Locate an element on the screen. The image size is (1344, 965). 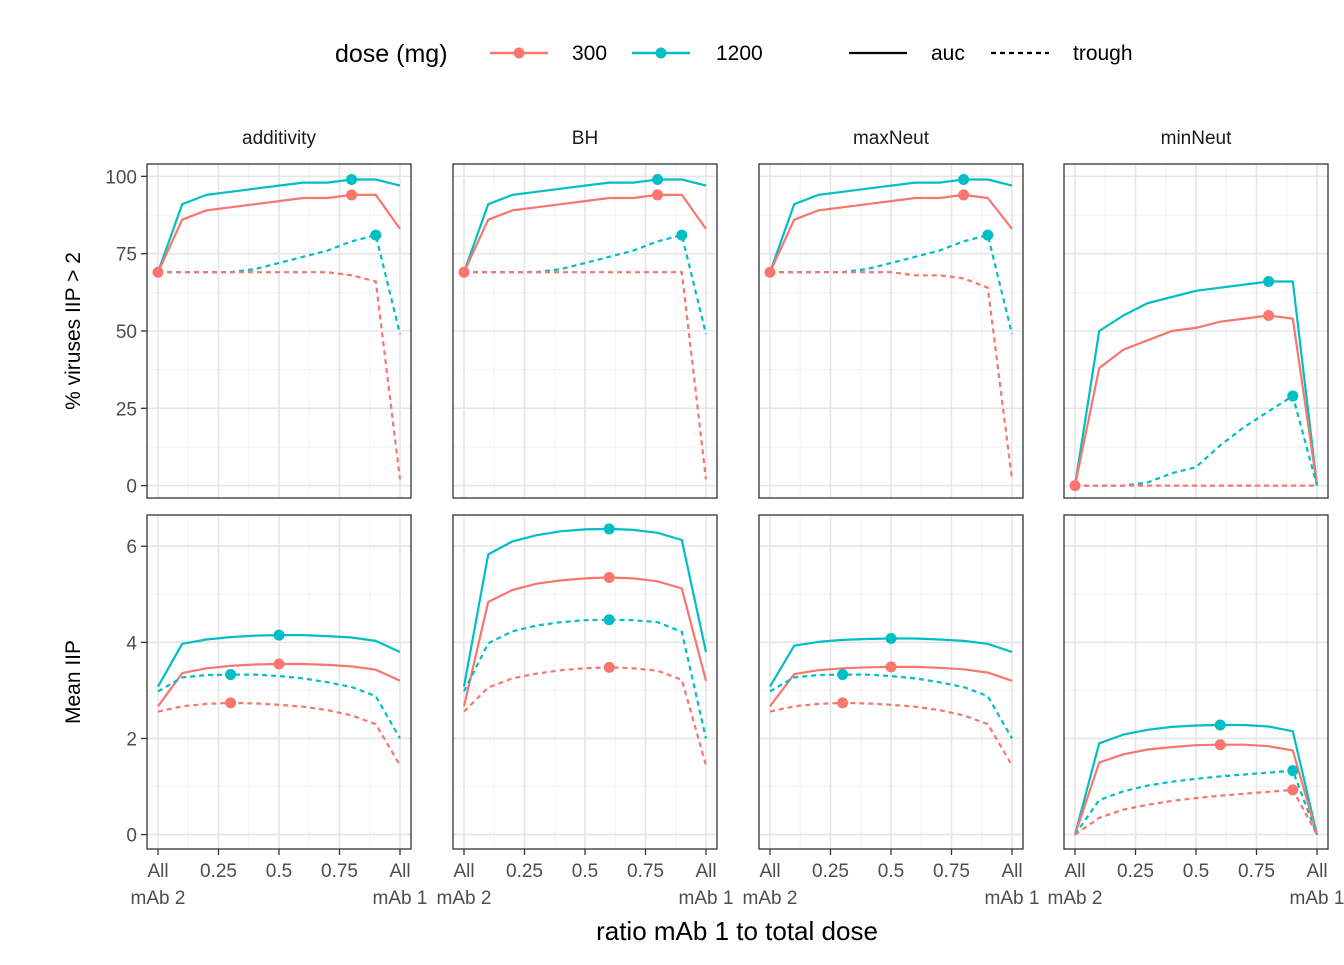
legend: dose (mg) 300 1200 auc trough is located at coordinates (734, 54).